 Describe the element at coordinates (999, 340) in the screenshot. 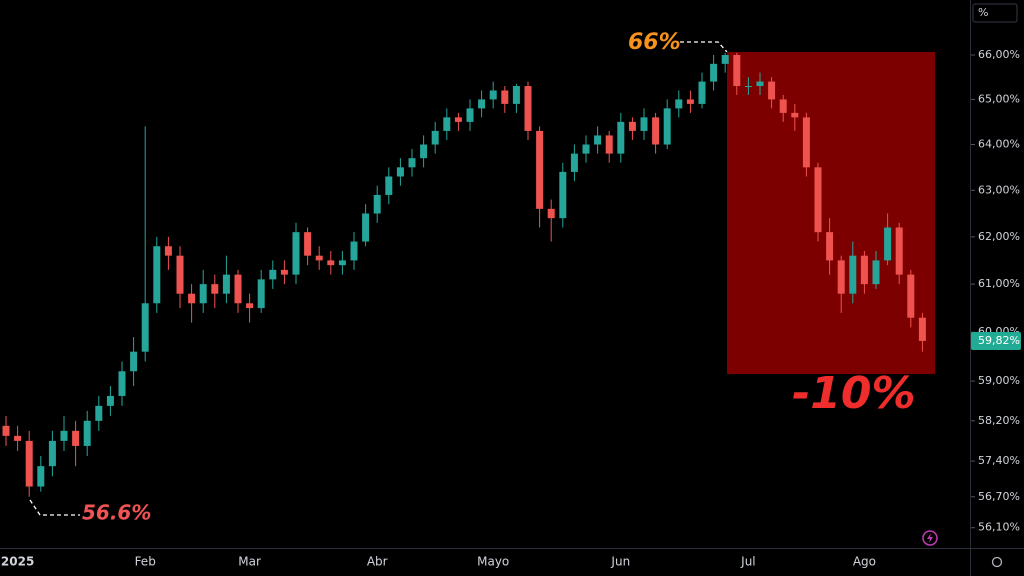

I see `last-price-label: 59,82%` at that location.